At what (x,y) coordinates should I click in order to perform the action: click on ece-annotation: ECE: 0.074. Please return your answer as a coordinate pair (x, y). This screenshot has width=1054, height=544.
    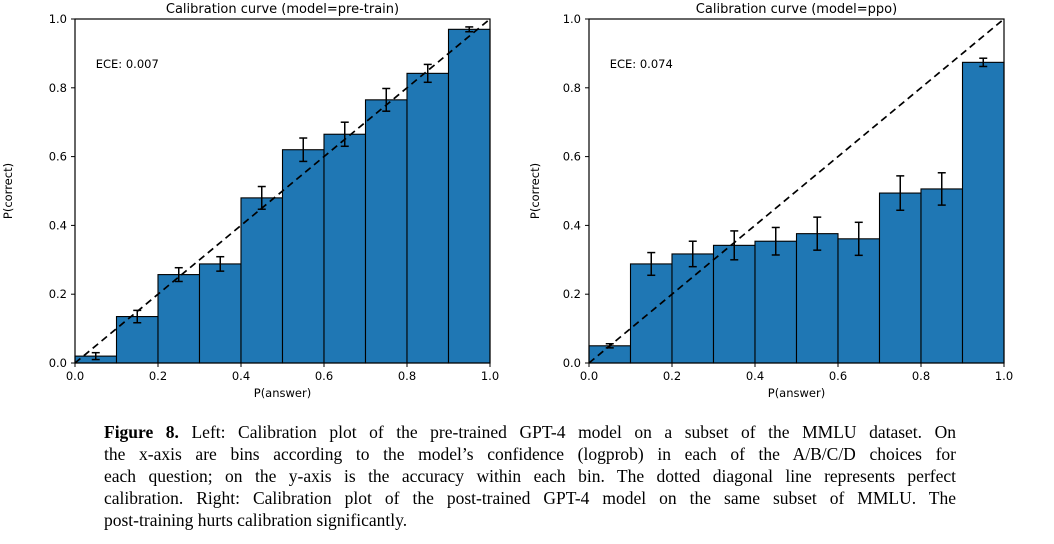
    Looking at the image, I should click on (641, 64).